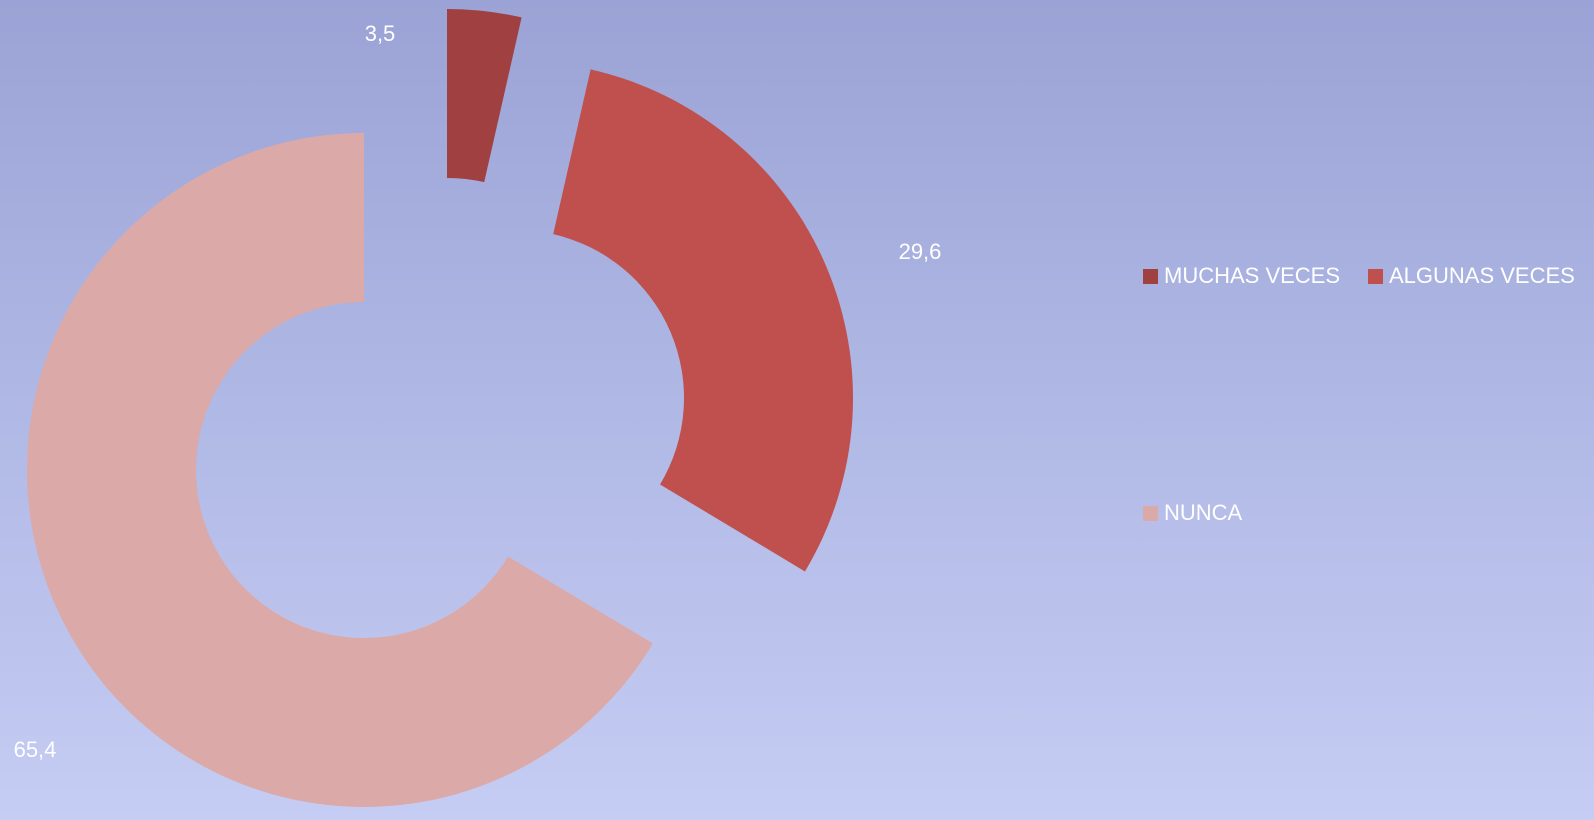 The image size is (1594, 820). Describe the element at coordinates (920, 251) in the screenshot. I see `data-label: 29,6` at that location.